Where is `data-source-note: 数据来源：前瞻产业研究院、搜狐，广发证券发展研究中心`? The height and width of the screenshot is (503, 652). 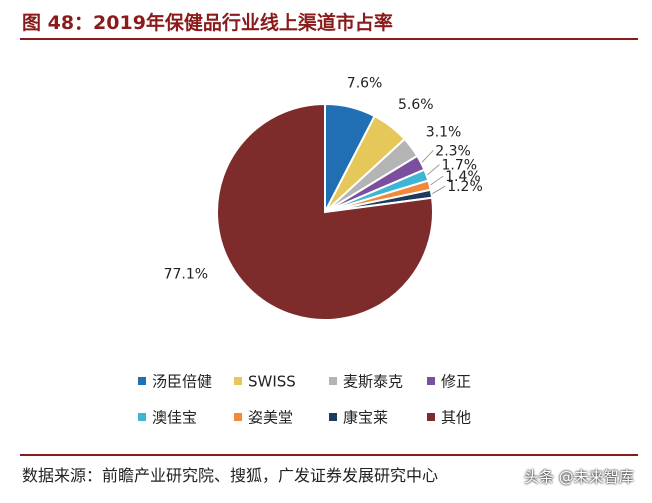 data-source-note: 数据来源：前瞻产业研究院、搜狐，广发证券发展研究中心 is located at coordinates (230, 475).